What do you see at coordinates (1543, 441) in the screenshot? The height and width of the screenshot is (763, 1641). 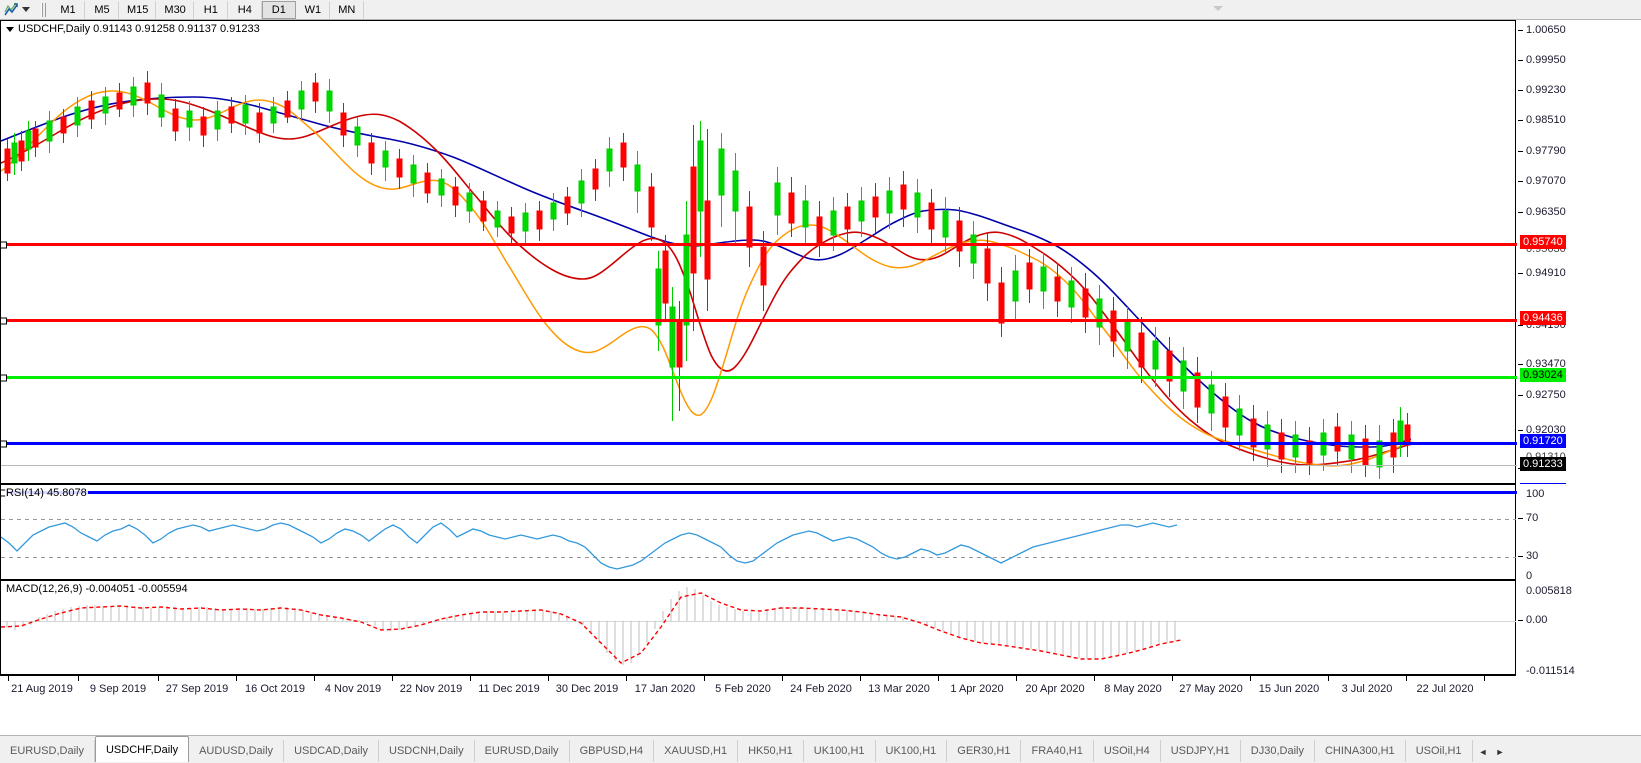 I see `price-badge-support-1: 0.91720` at bounding box center [1543, 441].